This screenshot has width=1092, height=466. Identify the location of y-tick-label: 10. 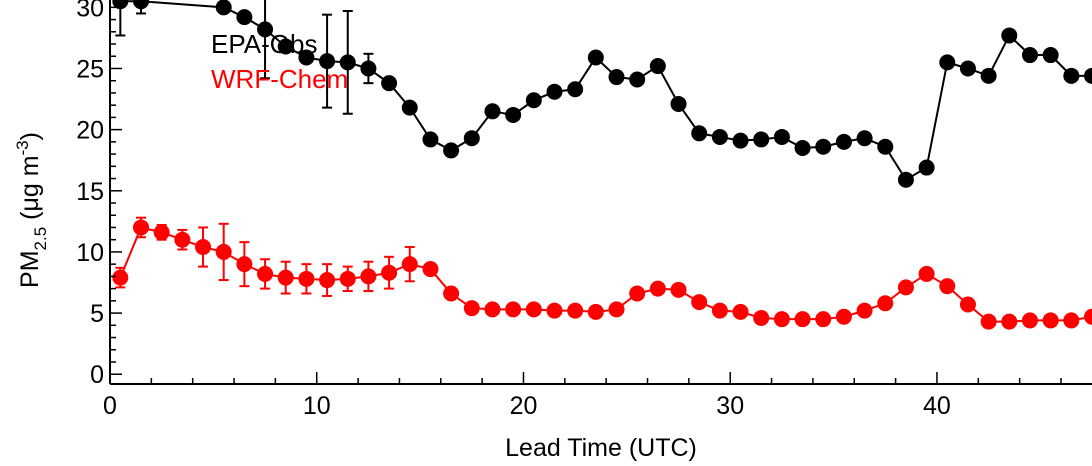
(90, 253).